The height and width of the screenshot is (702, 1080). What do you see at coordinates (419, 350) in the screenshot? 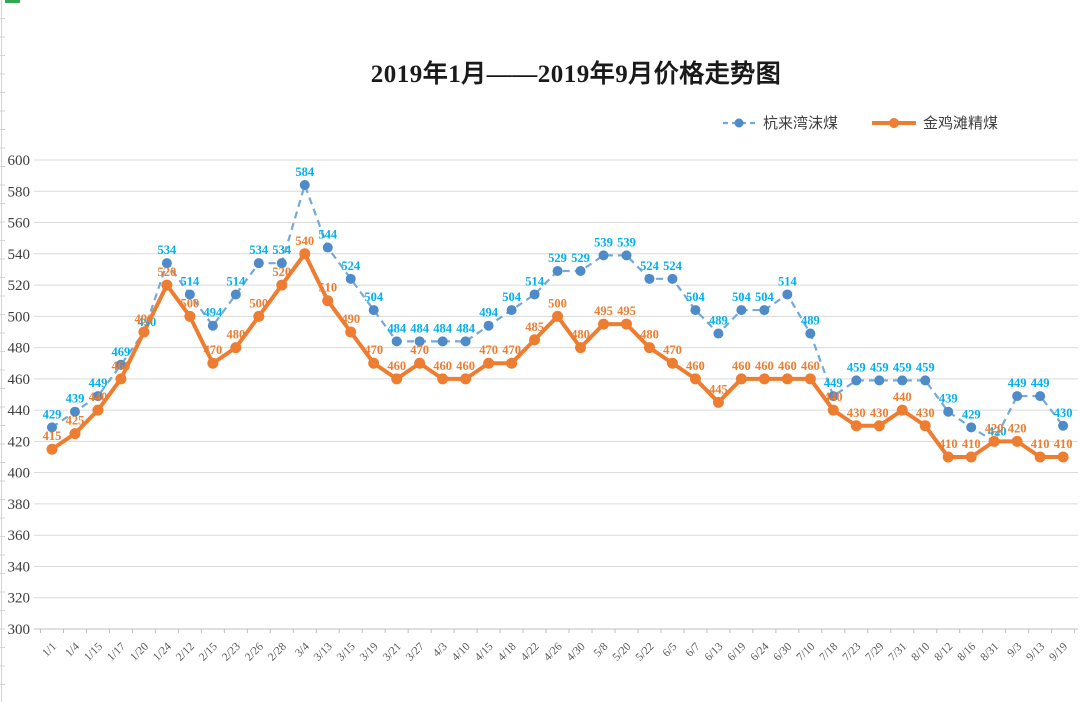
I see `data-label: 470` at bounding box center [419, 350].